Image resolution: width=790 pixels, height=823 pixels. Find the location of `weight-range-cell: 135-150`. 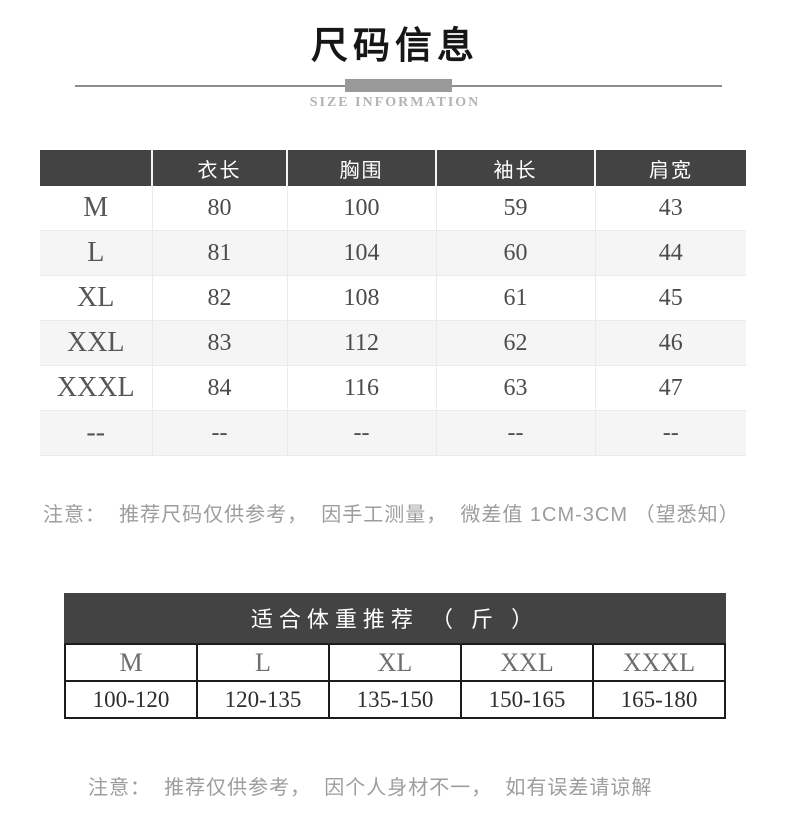

weight-range-cell: 135-150 is located at coordinates (395, 699).